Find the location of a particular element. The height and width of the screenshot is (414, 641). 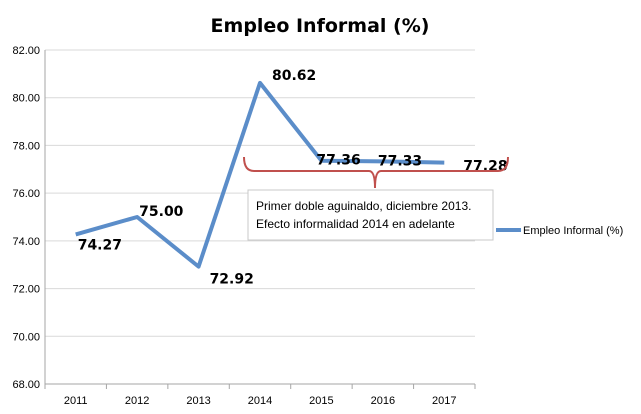

annotation-line-2: Efecto informalidad 2014 en adelante is located at coordinates (355, 224).